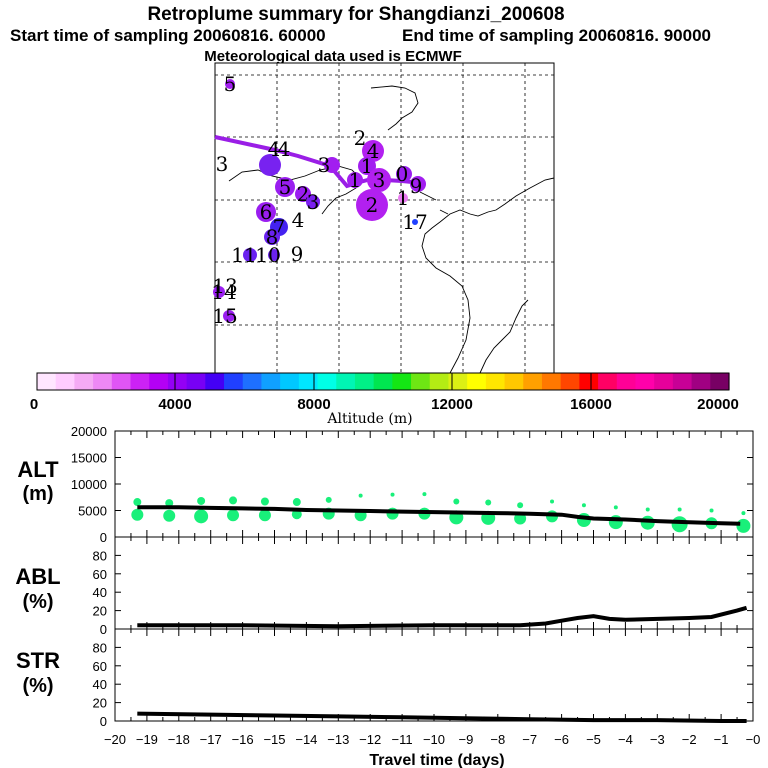 The height and width of the screenshot is (768, 768). What do you see at coordinates (179, 739) in the screenshot?
I see `x-tick-label: −18` at bounding box center [179, 739].